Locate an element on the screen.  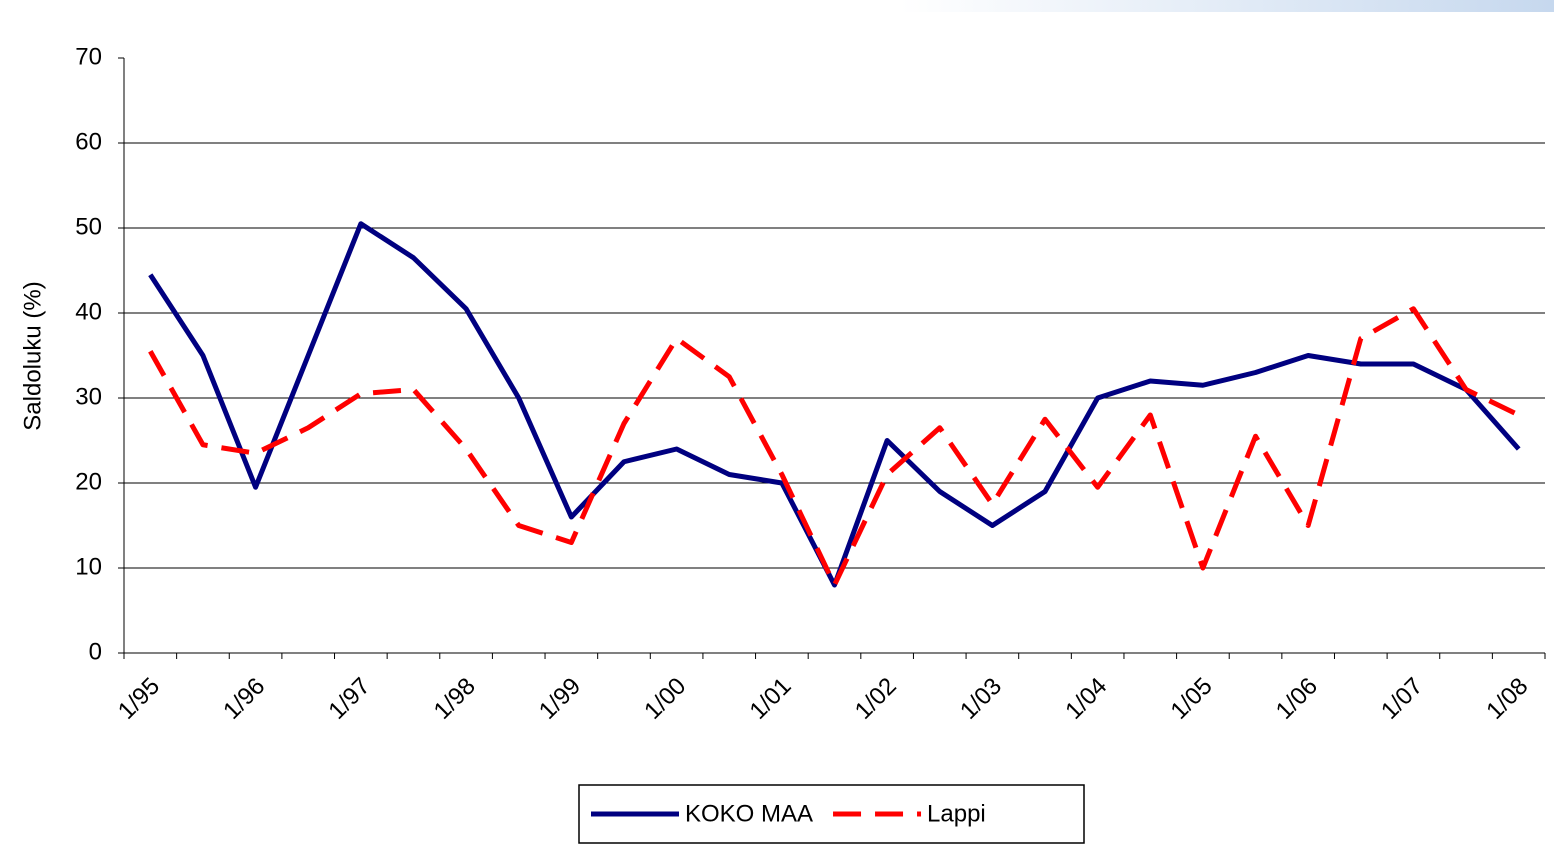
x-tick-label: 1/97 is located at coordinates (349, 699).